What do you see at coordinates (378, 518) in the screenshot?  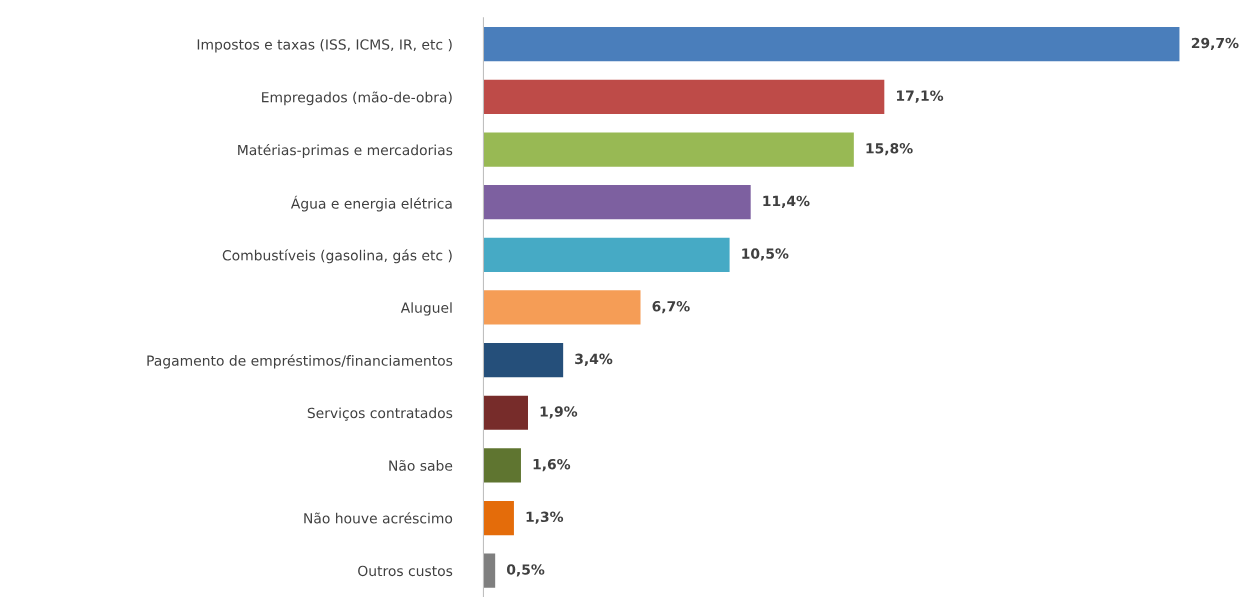 I see `y-tick-label: Não houve acréscimo` at bounding box center [378, 518].